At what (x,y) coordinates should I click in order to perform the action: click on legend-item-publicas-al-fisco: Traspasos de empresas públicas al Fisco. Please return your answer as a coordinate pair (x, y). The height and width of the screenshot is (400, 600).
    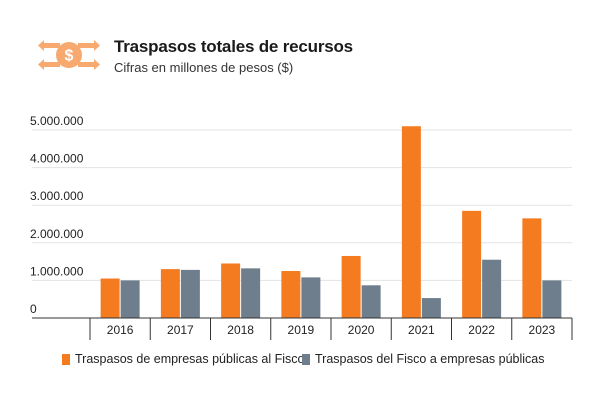
    Looking at the image, I should click on (183, 359).